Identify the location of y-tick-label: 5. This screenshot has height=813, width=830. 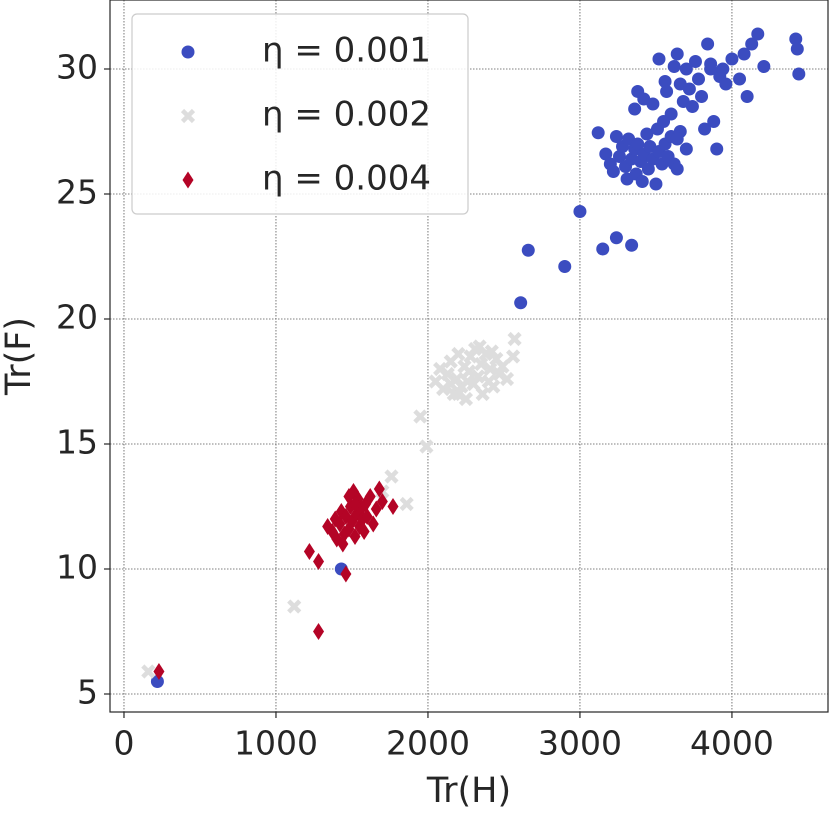
(87, 692).